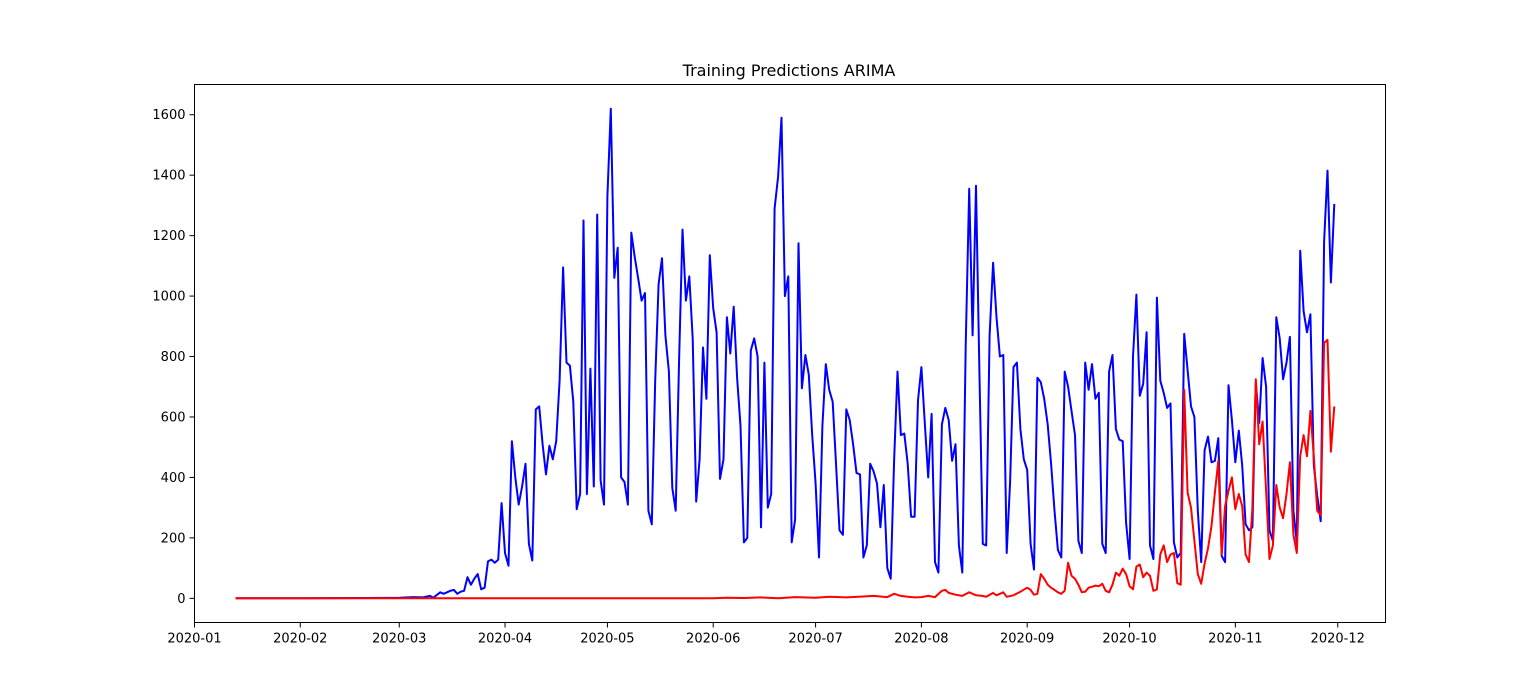 The width and height of the screenshot is (1540, 700). I want to click on y-tick-label: 1600, so click(168, 115).